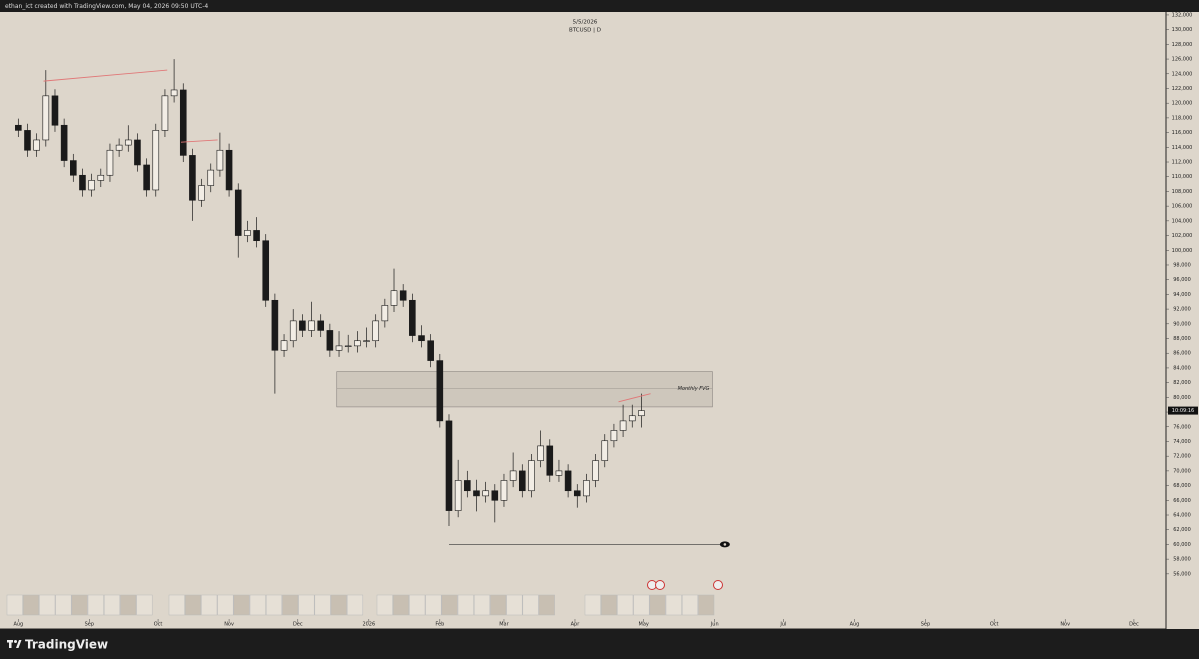 Image resolution: width=1199 pixels, height=659 pixels. I want to click on footer-bar, so click(599, 644).